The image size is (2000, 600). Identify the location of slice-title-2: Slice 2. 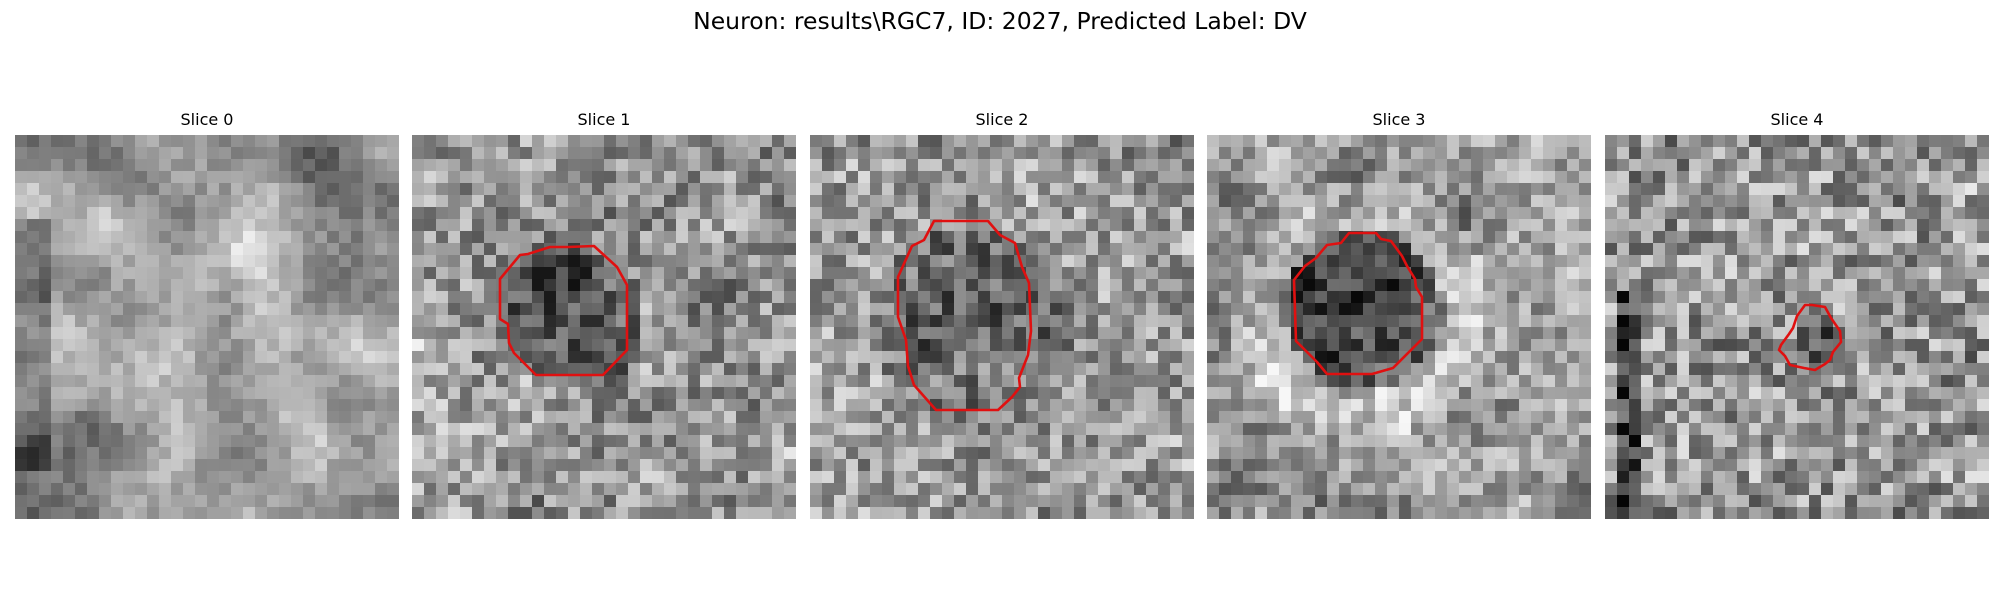
(1002, 119).